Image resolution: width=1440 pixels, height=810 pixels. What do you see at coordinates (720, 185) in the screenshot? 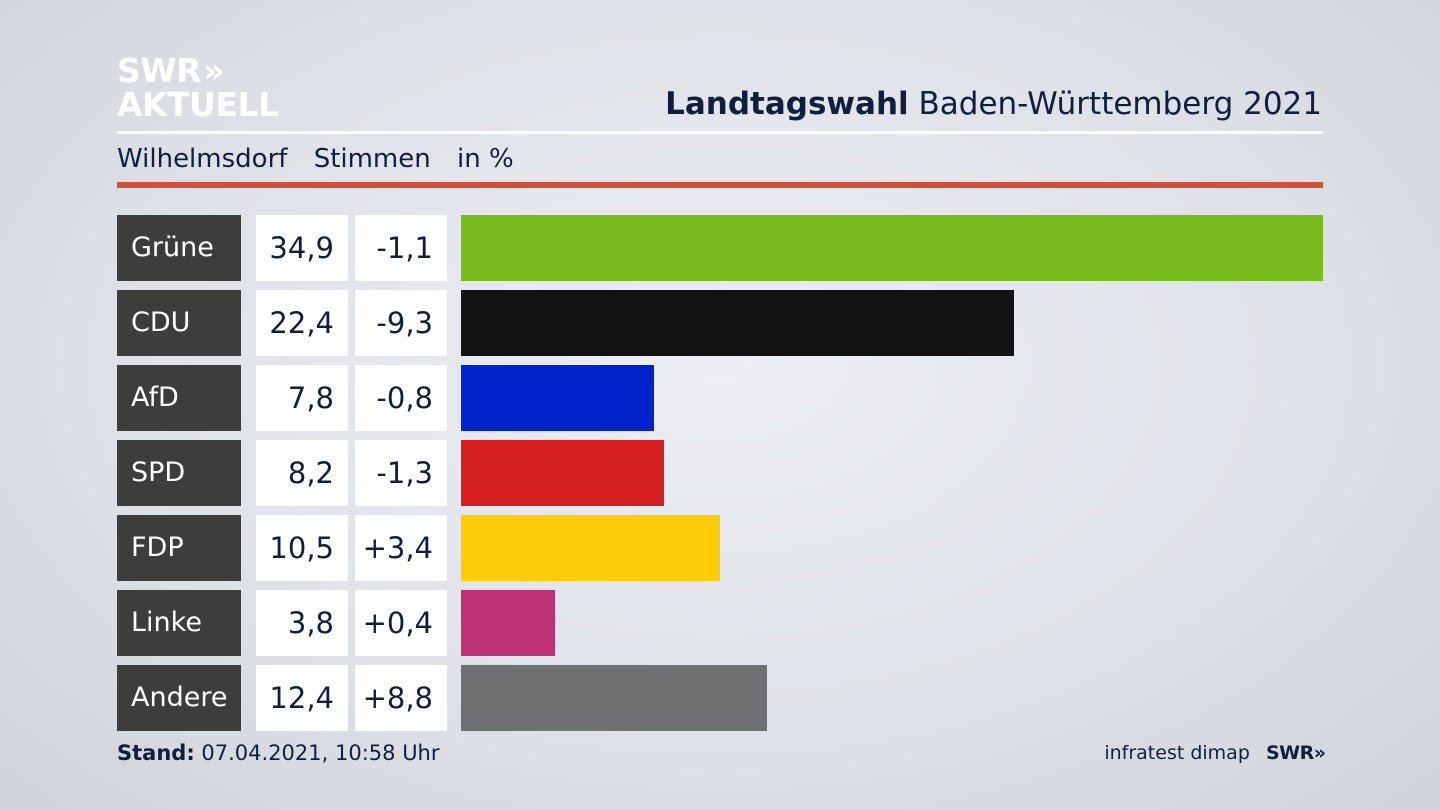
I see `accent-divider` at bounding box center [720, 185].